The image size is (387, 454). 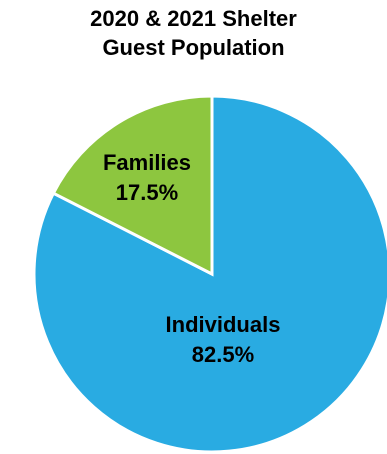 I want to click on slice-label-name: Individuals, so click(x=223, y=324).